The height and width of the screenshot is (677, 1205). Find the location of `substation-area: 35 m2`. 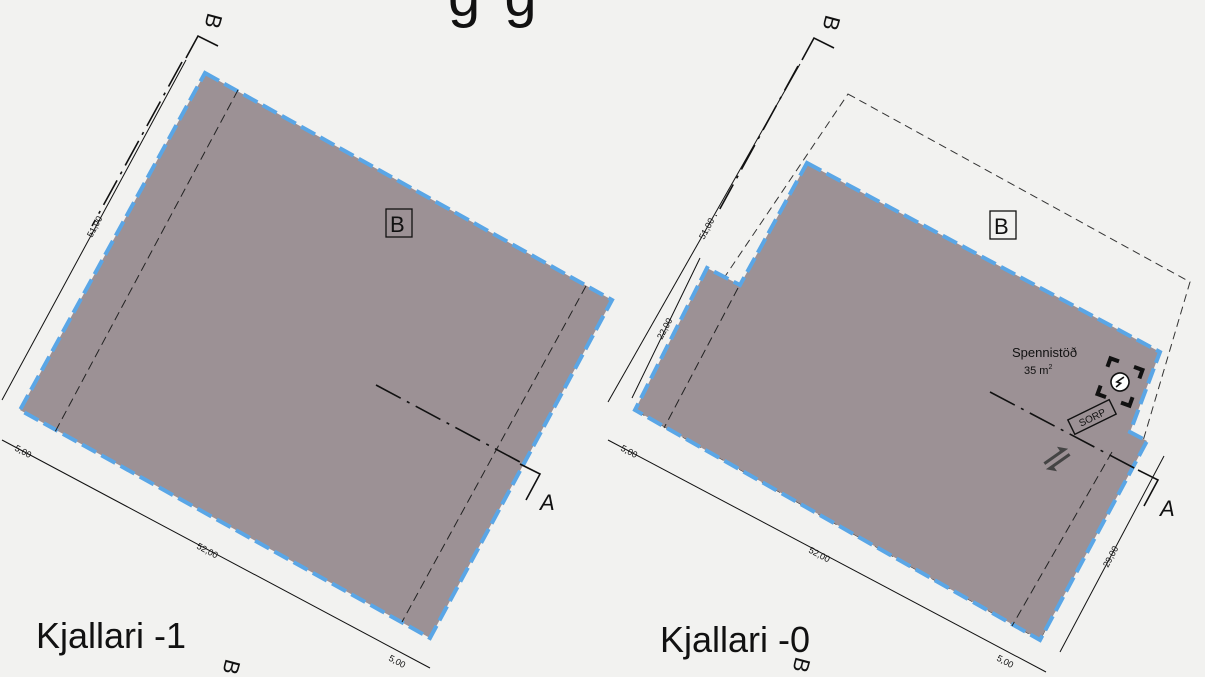

substation-area: 35 m2 is located at coordinates (1038, 370).